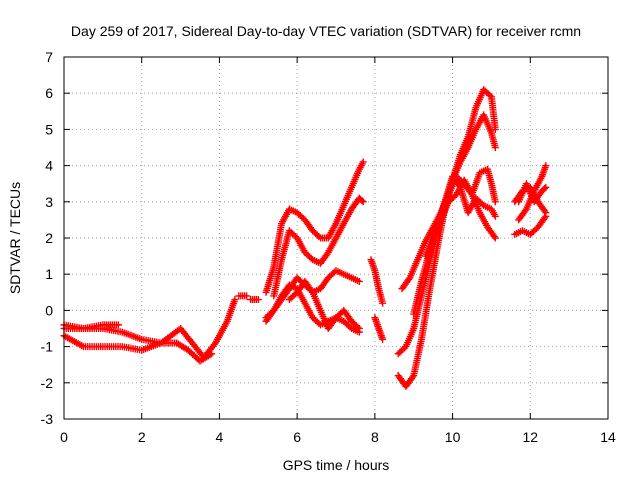  What do you see at coordinates (49, 274) in the screenshot?
I see `y-tick-label: 1` at bounding box center [49, 274].